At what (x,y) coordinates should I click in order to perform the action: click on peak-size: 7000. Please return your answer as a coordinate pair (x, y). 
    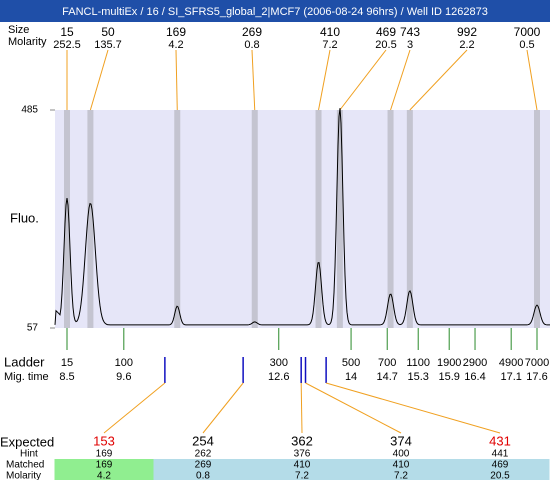
    Looking at the image, I should click on (527, 32).